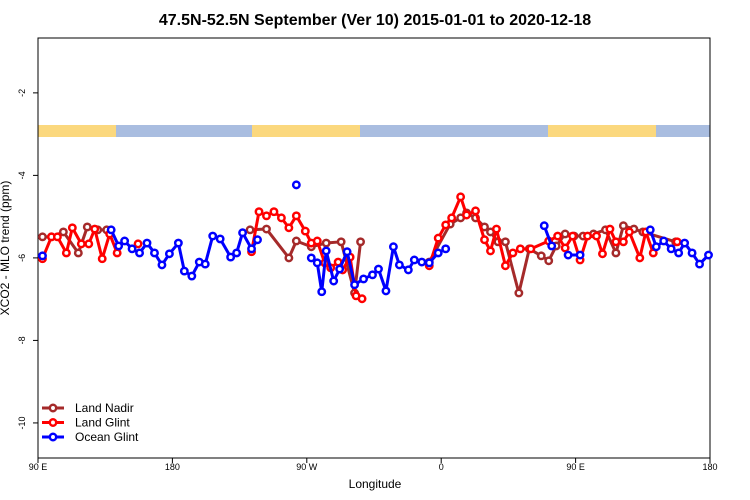 Image resolution: width=750 pixels, height=500 pixels. Describe the element at coordinates (375, 484) in the screenshot. I see `x-axis-label: Longitude` at that location.